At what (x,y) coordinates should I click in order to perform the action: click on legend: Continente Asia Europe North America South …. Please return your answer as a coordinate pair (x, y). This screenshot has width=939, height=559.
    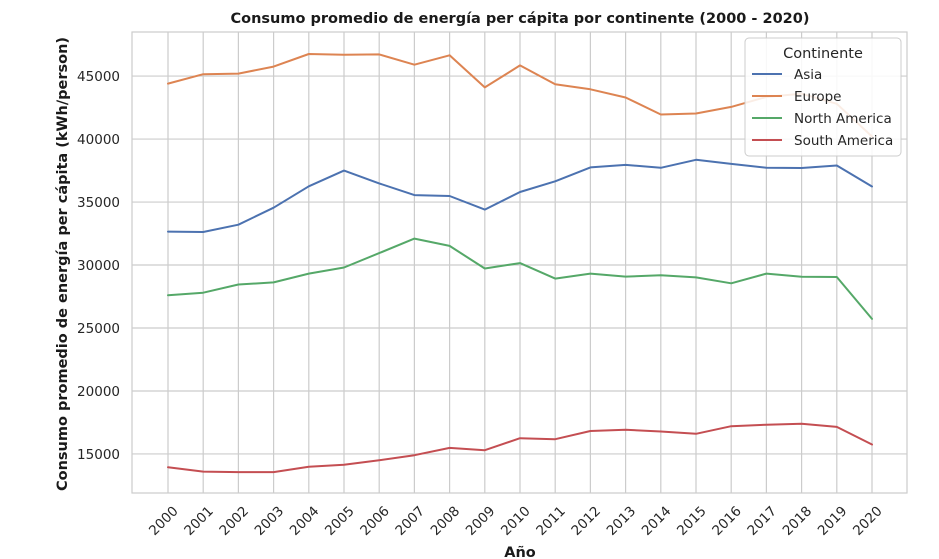
    Looking at the image, I should click on (823, 97).